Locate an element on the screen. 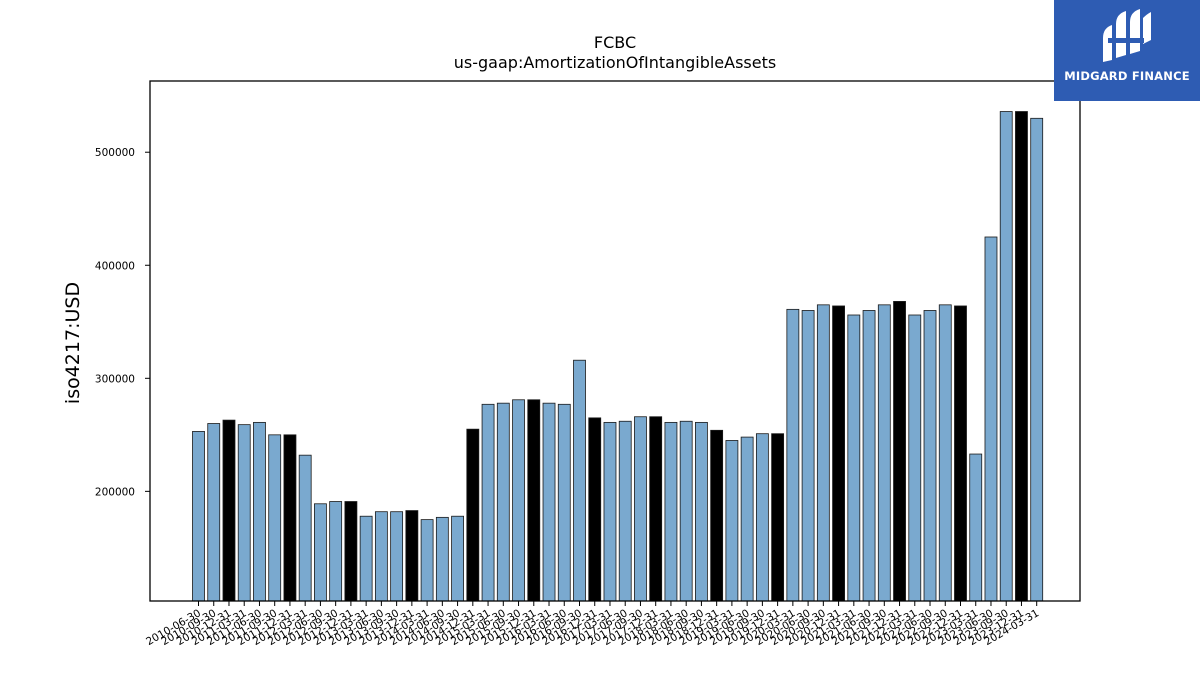 This screenshot has width=1200, height=675. y-axis-label: iso4217:USD is located at coordinates (73, 343).